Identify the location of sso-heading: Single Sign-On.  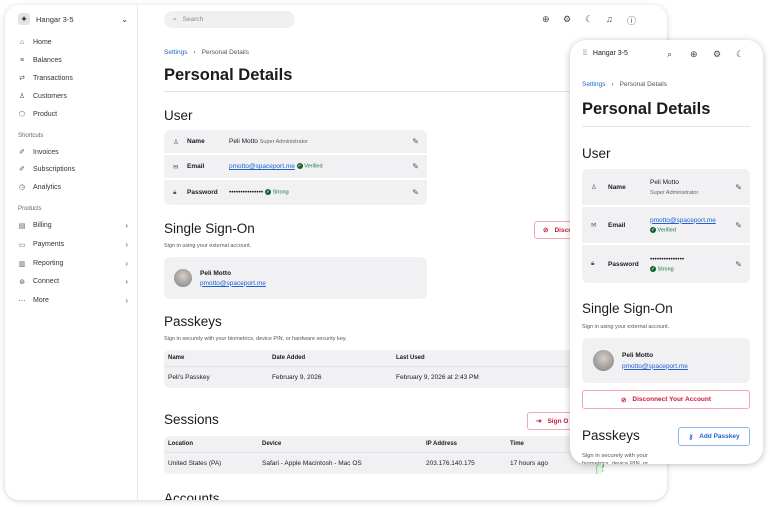
(627, 308).